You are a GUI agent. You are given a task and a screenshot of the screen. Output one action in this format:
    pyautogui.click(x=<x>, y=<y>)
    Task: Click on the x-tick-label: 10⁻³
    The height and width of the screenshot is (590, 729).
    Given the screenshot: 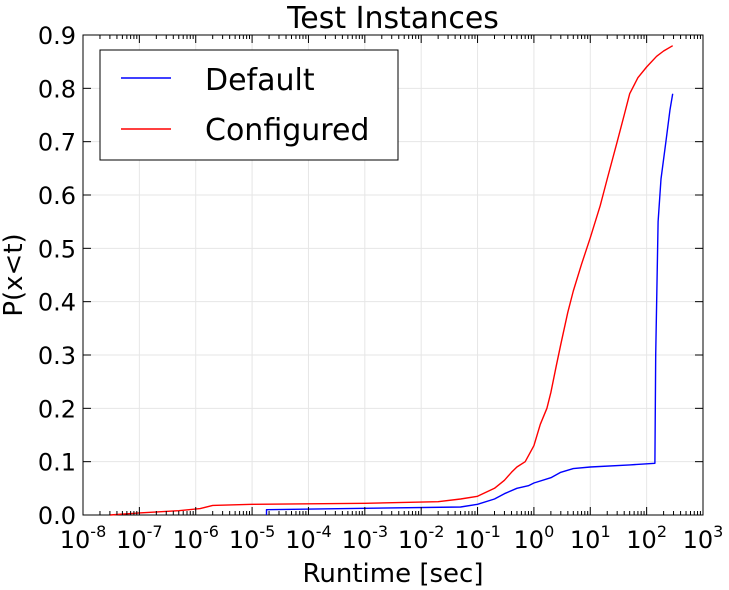 What is the action you would take?
    pyautogui.click(x=365, y=538)
    